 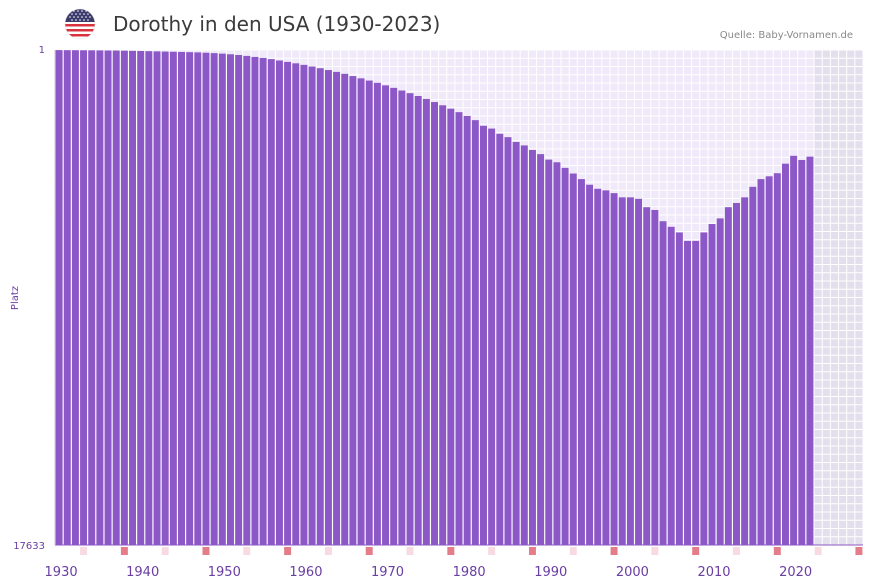 I want to click on bar-2016, so click(x=761, y=362).